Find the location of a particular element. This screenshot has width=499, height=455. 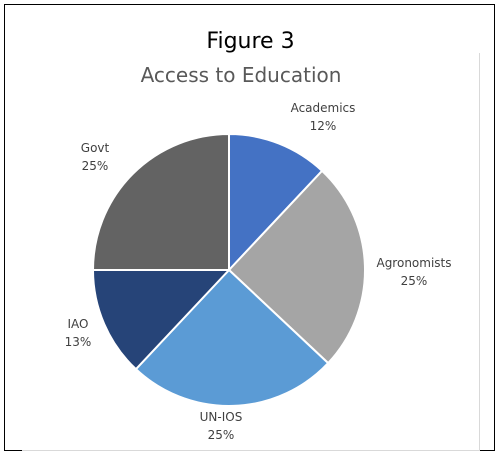

figure-label: Figure 3 is located at coordinates (250, 41).